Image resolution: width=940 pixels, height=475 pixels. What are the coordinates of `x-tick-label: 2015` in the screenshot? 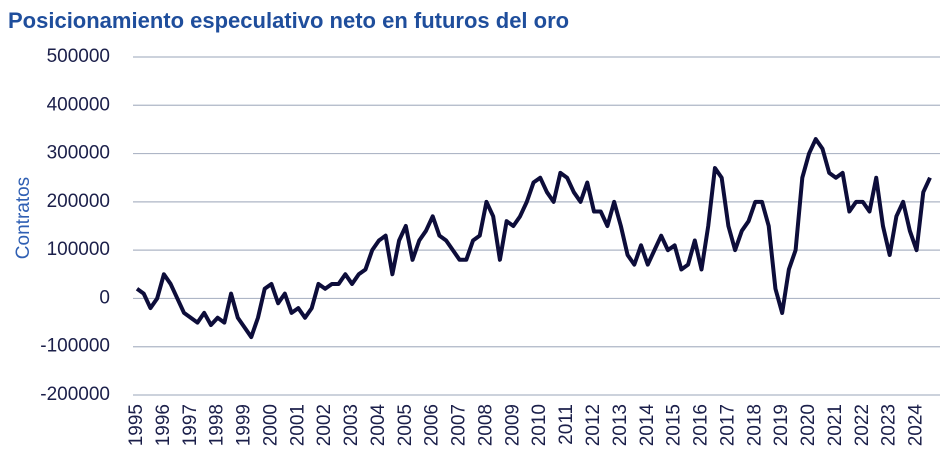 It's located at (674, 425).